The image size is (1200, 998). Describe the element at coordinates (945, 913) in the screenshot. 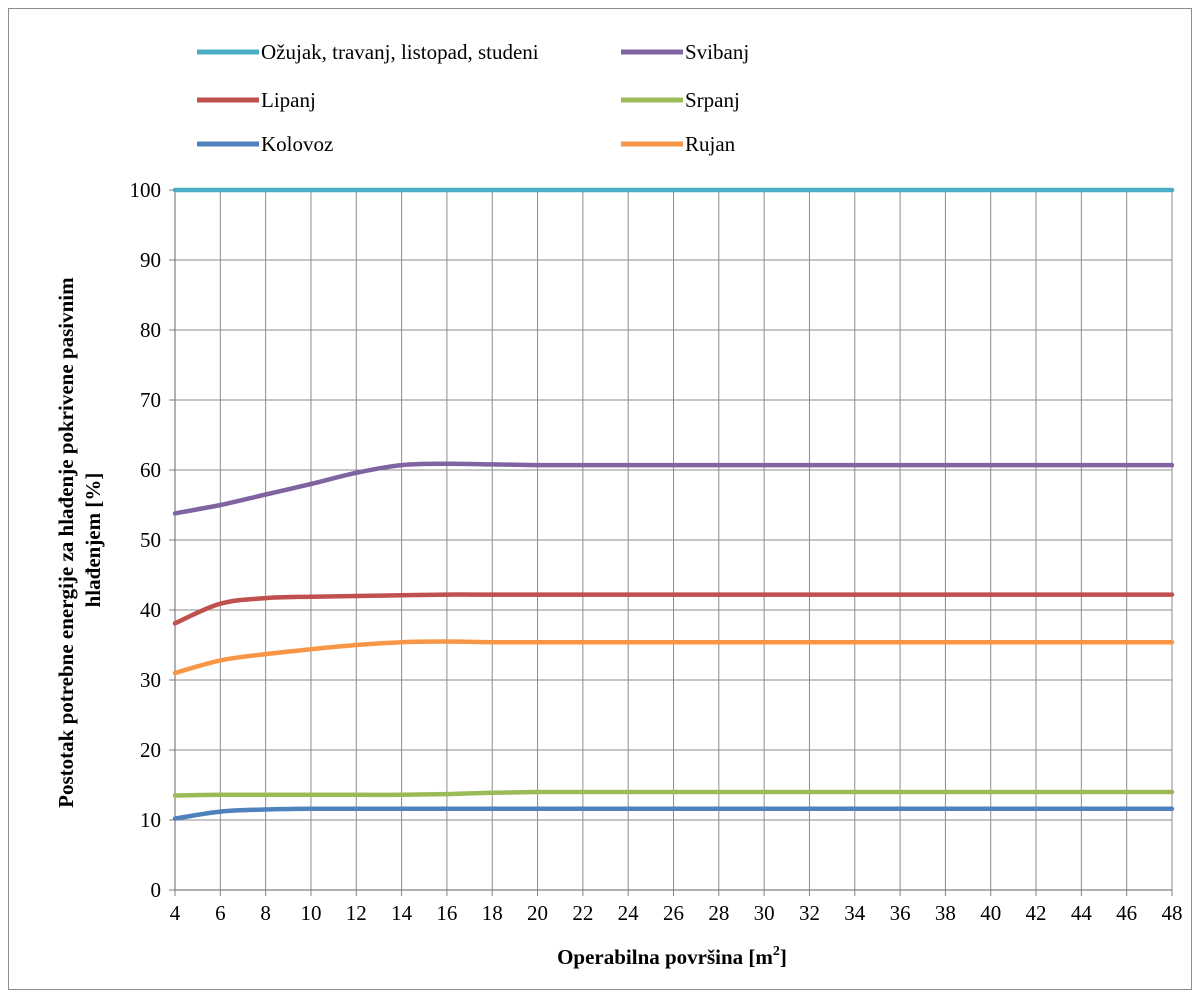

I see `x-tick-label: 38` at that location.